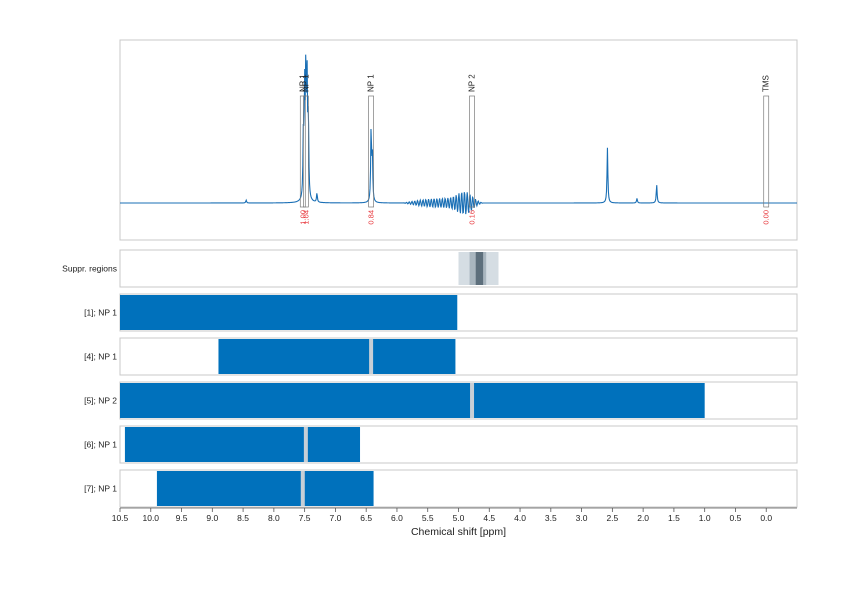  I want to click on x-tick-label: 1.0, so click(705, 518).